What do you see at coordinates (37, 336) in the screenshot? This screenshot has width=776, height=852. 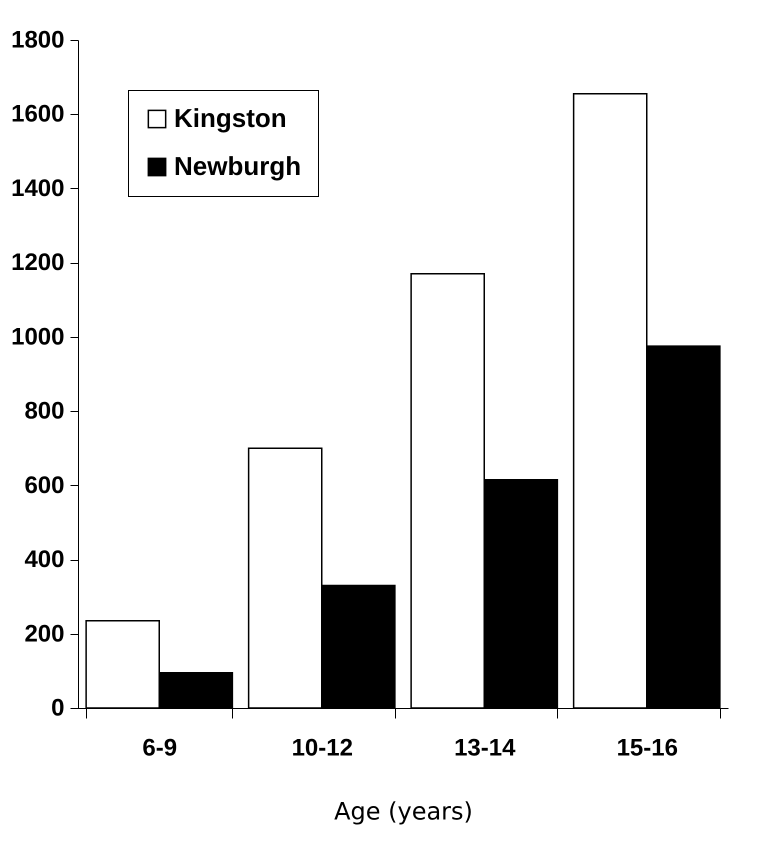 I see `y-tick-label: 1000` at bounding box center [37, 336].